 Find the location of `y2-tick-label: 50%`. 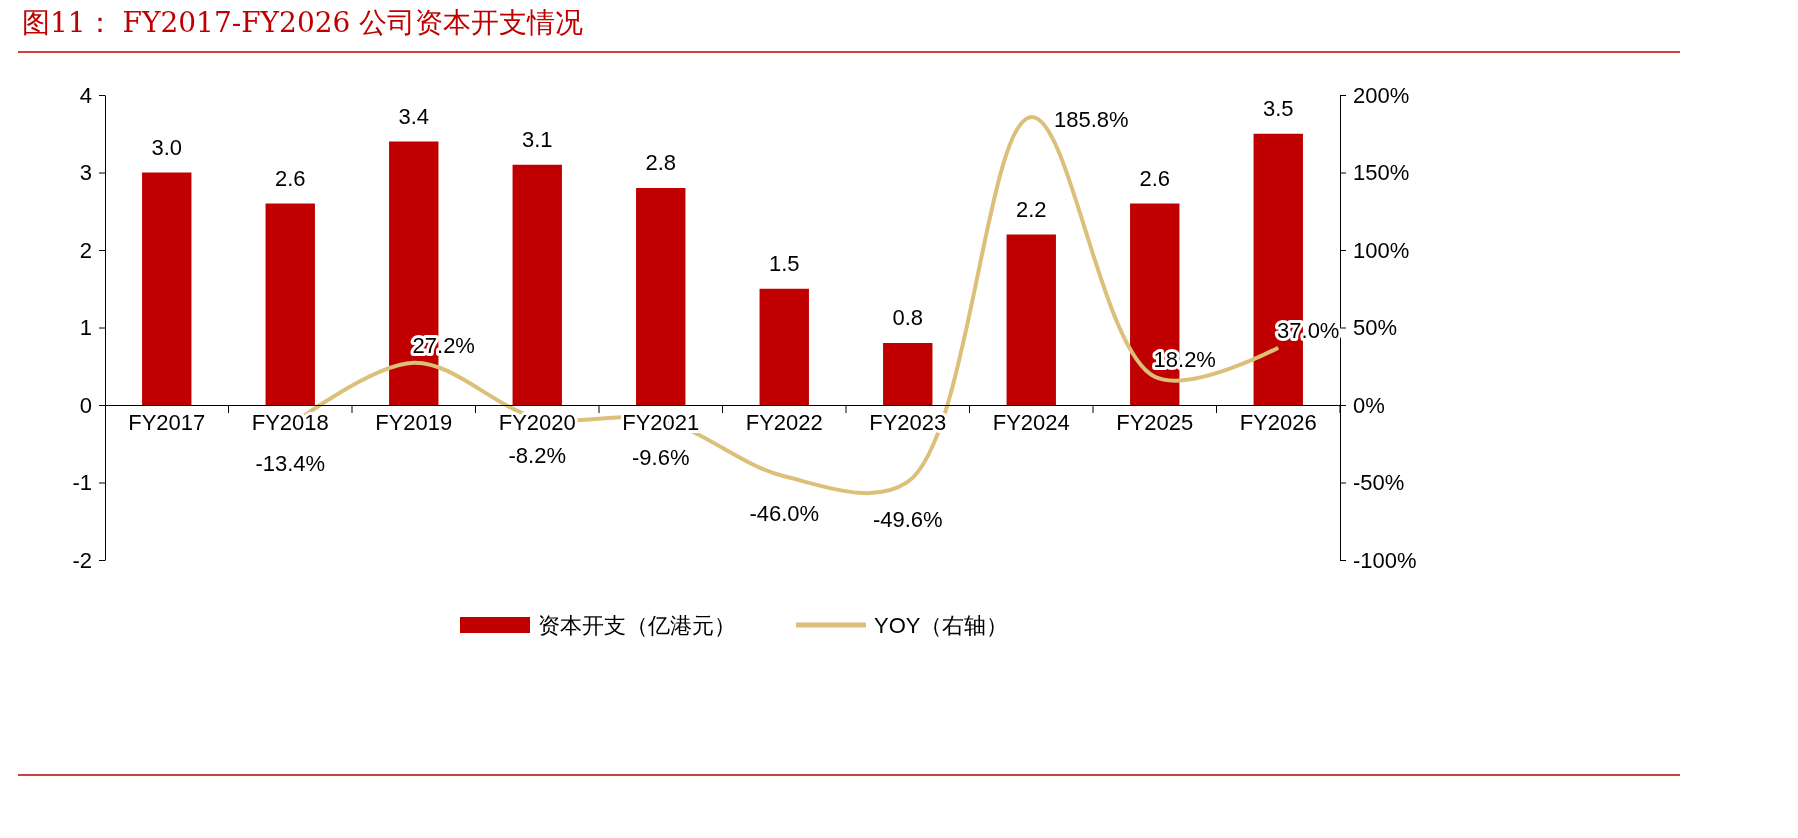

y2-tick-label: 50% is located at coordinates (1375, 328).